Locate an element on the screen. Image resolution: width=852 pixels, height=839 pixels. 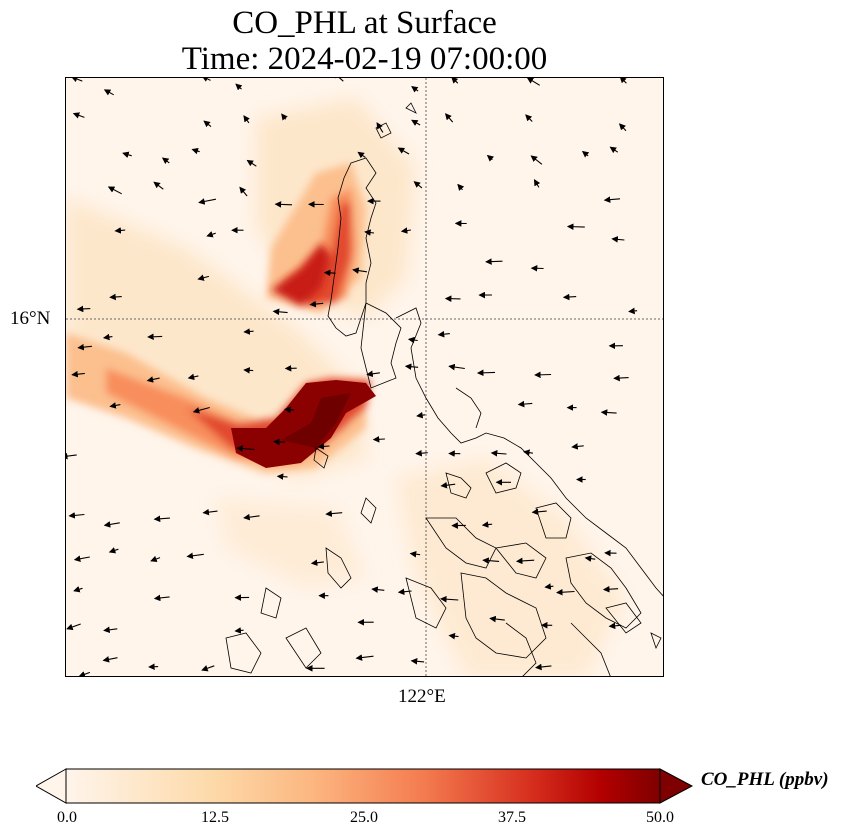
longitude-label: 122°E is located at coordinates (422, 696).